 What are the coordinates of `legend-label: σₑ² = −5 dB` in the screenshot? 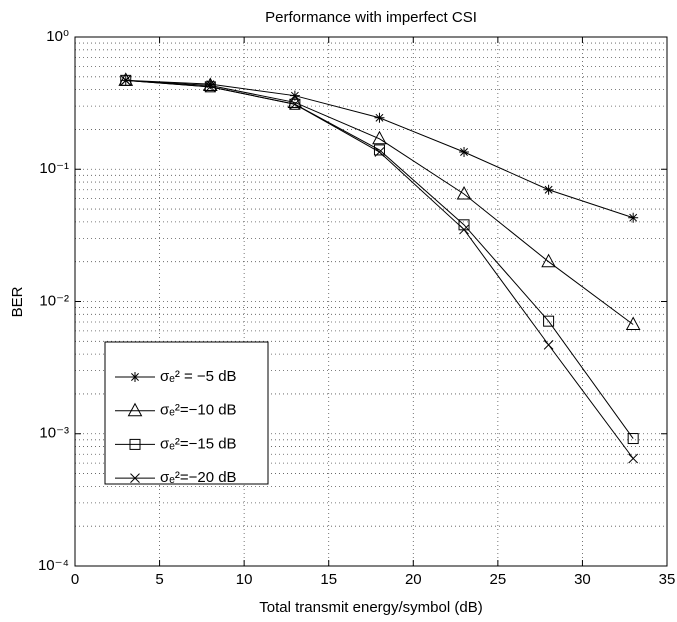 It's located at (198, 376).